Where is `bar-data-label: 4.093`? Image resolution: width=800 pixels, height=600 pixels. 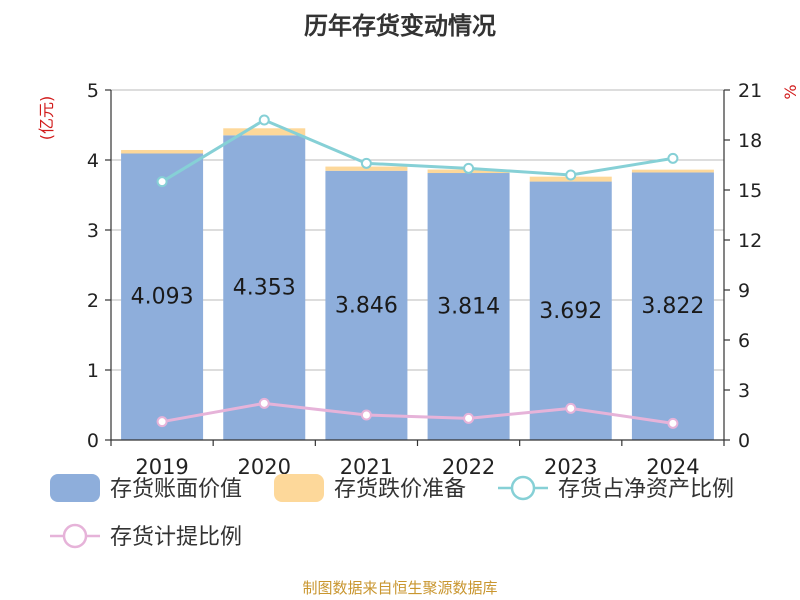 bar-data-label: 4.093 is located at coordinates (162, 297).